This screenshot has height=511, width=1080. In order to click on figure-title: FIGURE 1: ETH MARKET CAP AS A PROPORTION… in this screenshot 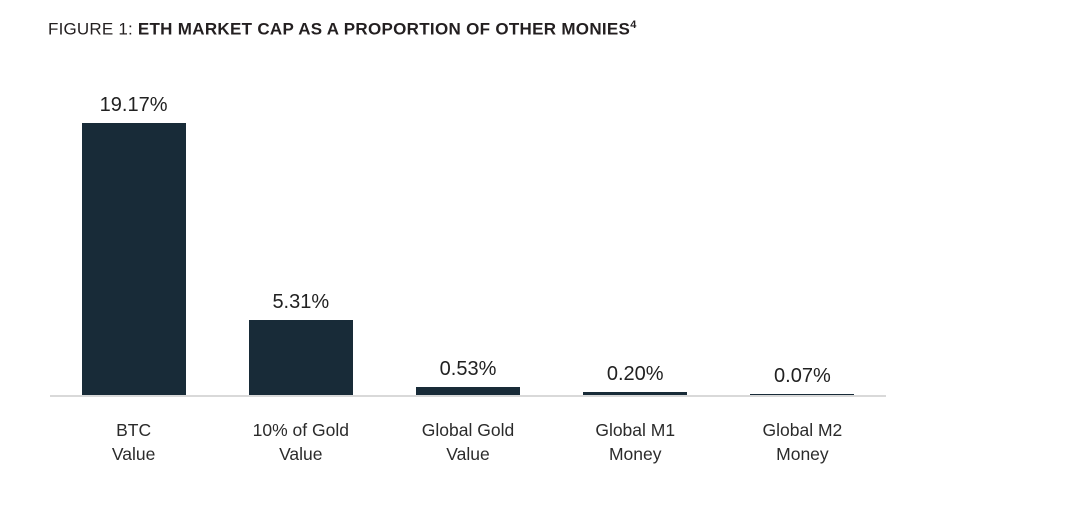, I will do `click(342, 29)`.